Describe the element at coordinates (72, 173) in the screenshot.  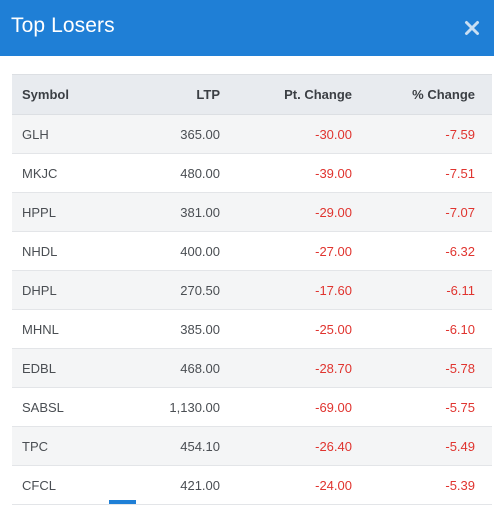
I see `symbol-cell: MKJC` at that location.